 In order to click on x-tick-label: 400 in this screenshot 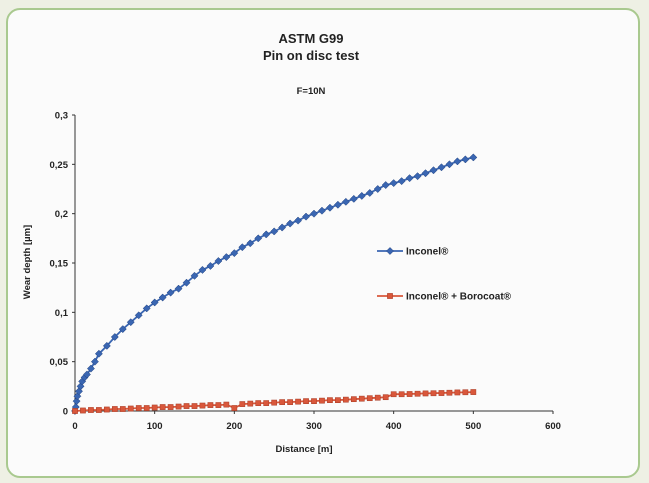, I will do `click(394, 426)`.